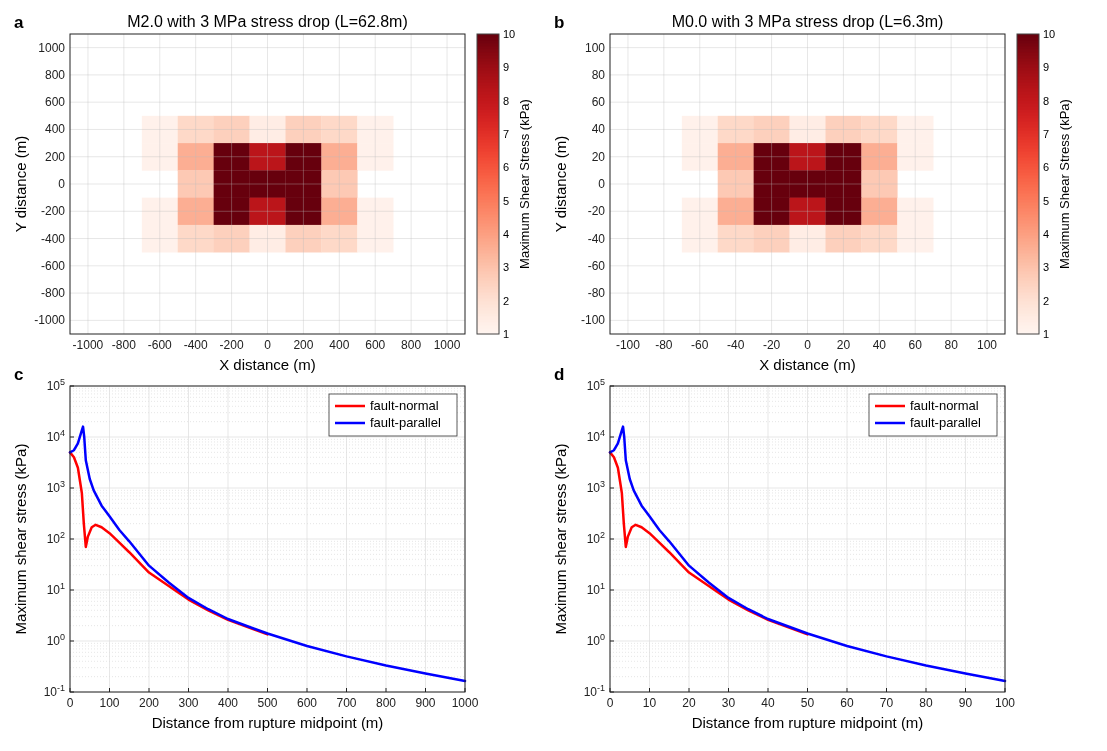  Describe the element at coordinates (807, 21) in the screenshot. I see `chart-title: M0.0 with 3 MPa stress drop (L=6.3m)` at that location.